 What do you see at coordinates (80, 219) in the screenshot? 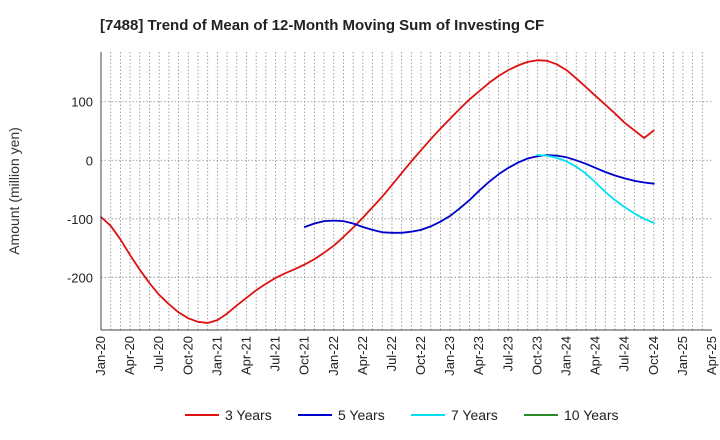
I see `y-tick-label: -100` at bounding box center [80, 219].